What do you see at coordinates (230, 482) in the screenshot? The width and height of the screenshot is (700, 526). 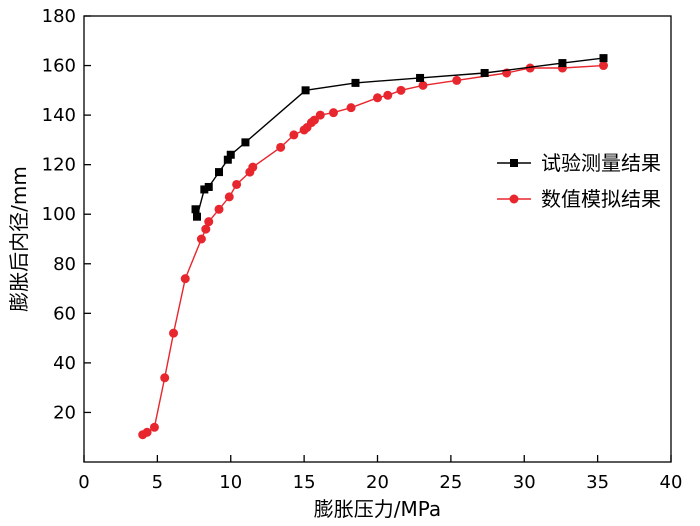 I see `x-tick-label: 10` at bounding box center [230, 482].